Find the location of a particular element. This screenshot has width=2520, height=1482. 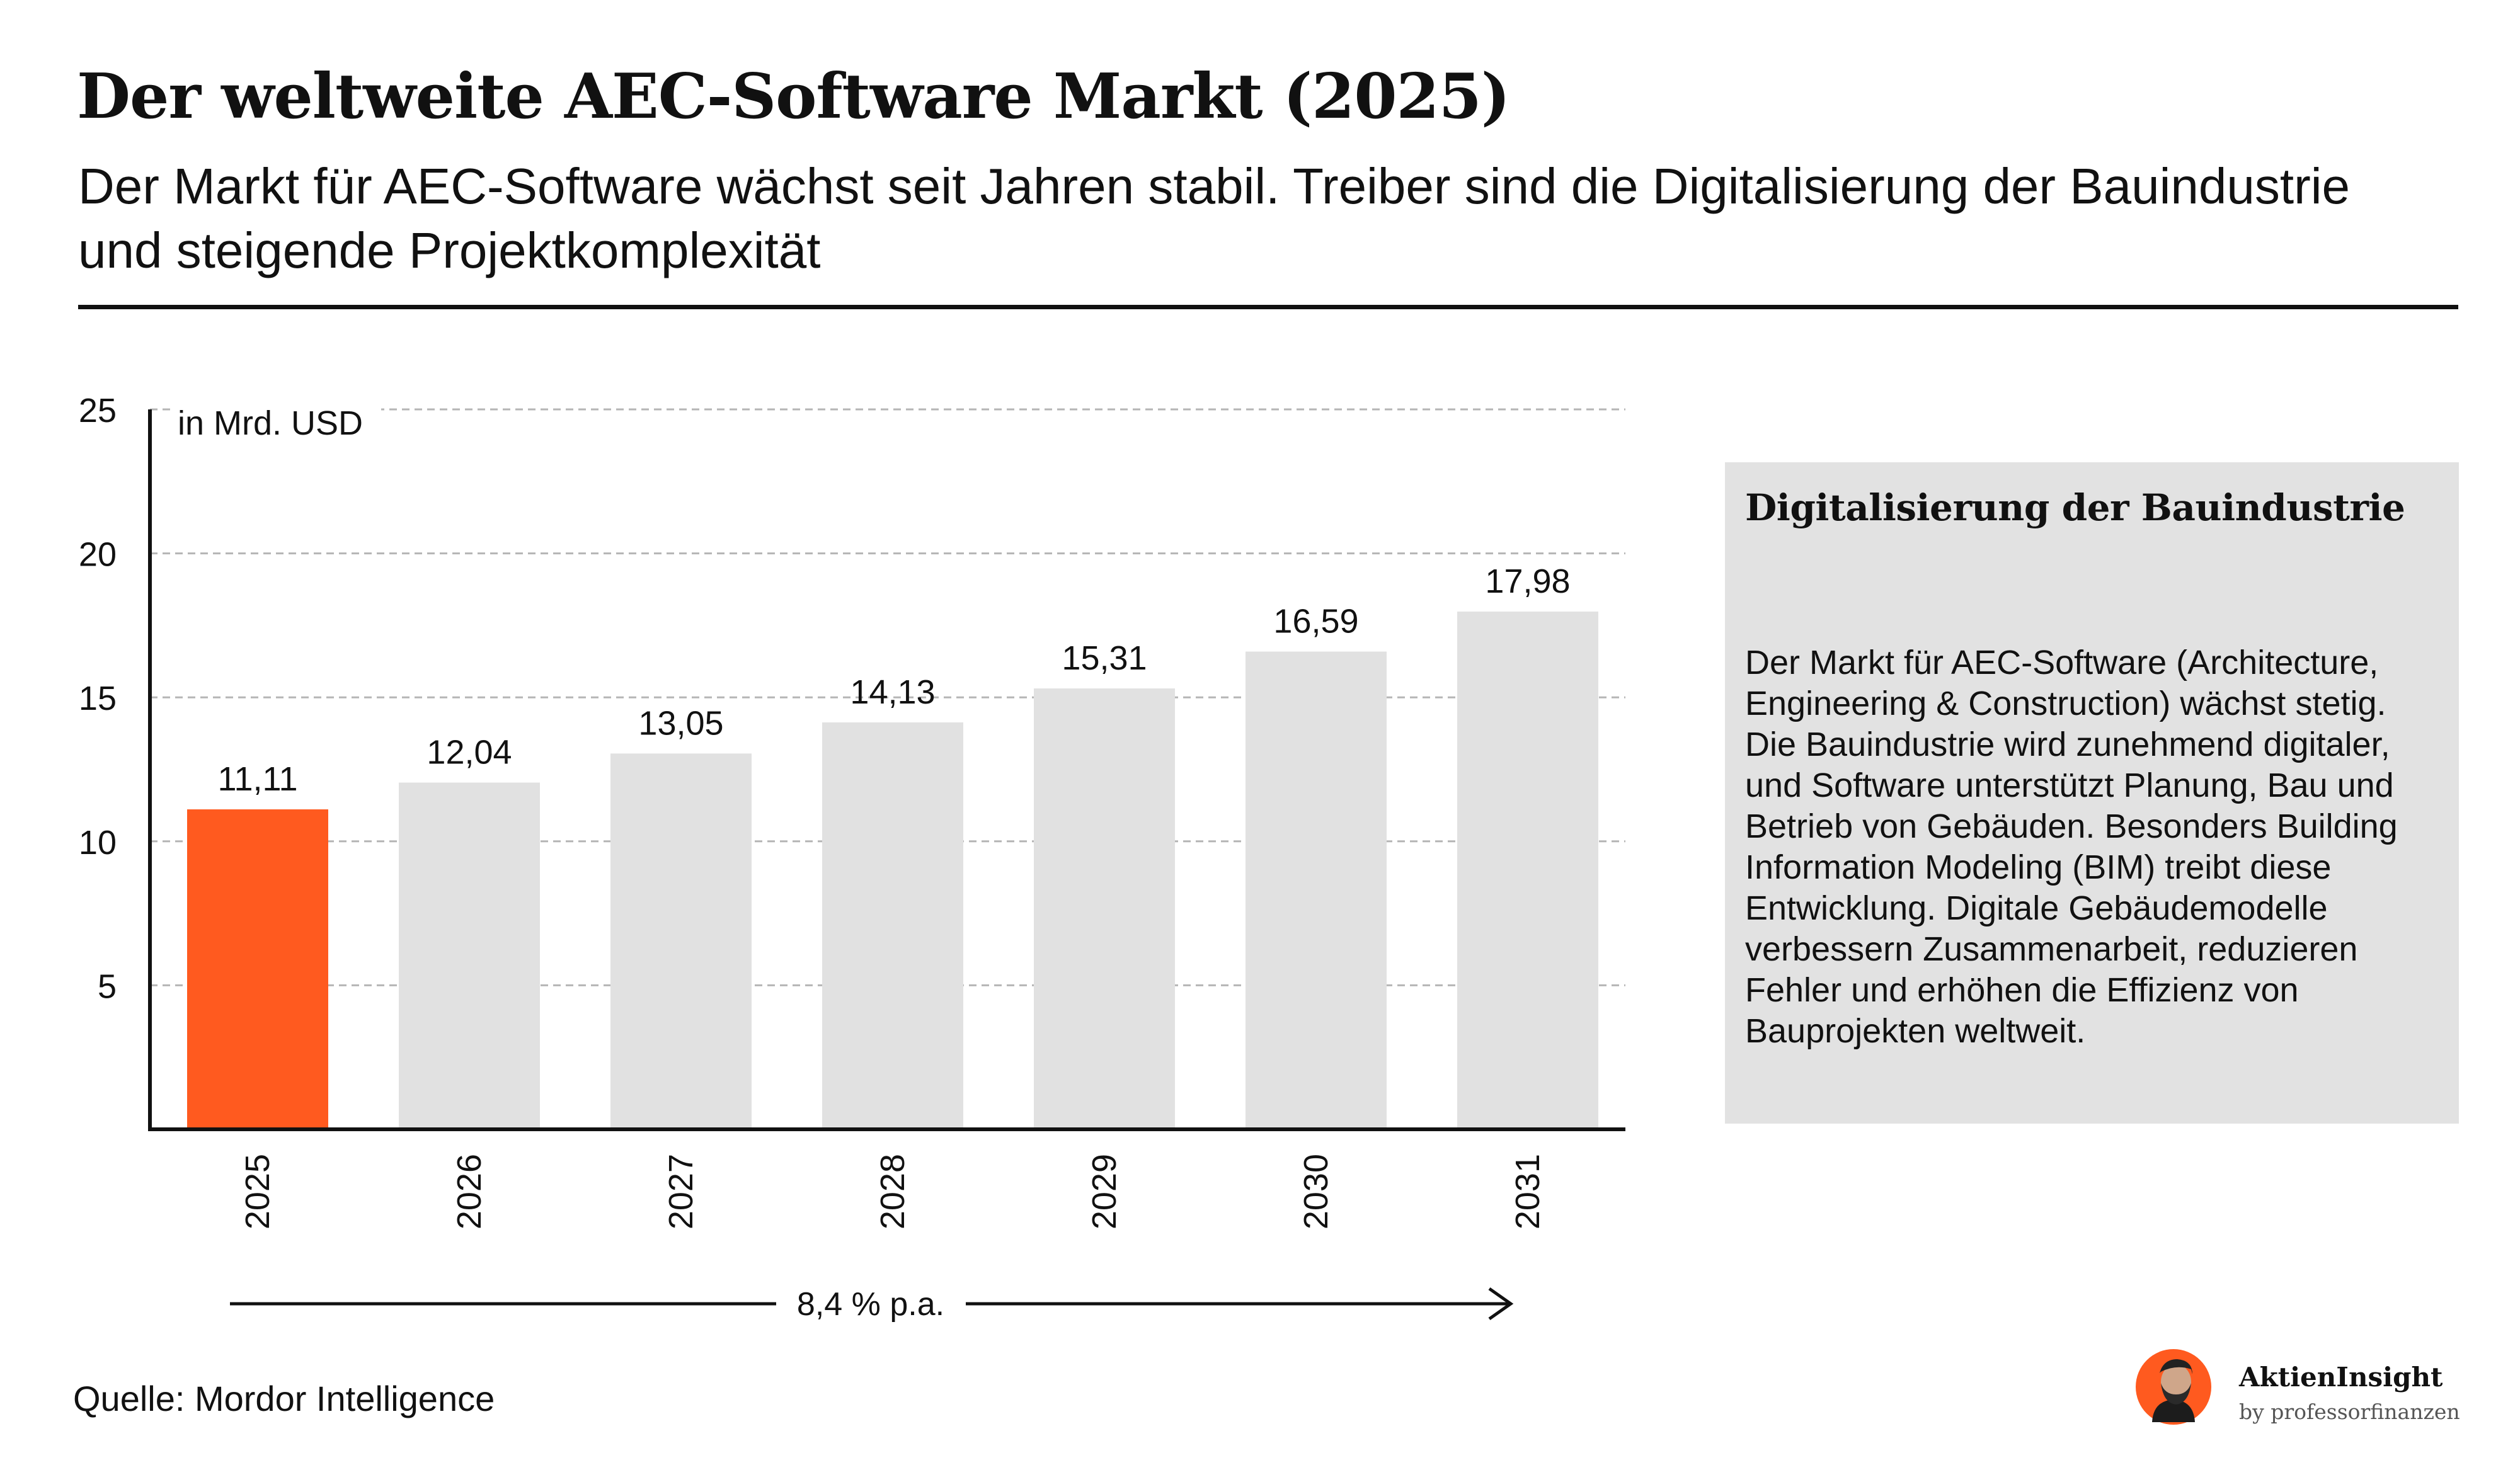

y-tick-label: 15 is located at coordinates (98, 698).